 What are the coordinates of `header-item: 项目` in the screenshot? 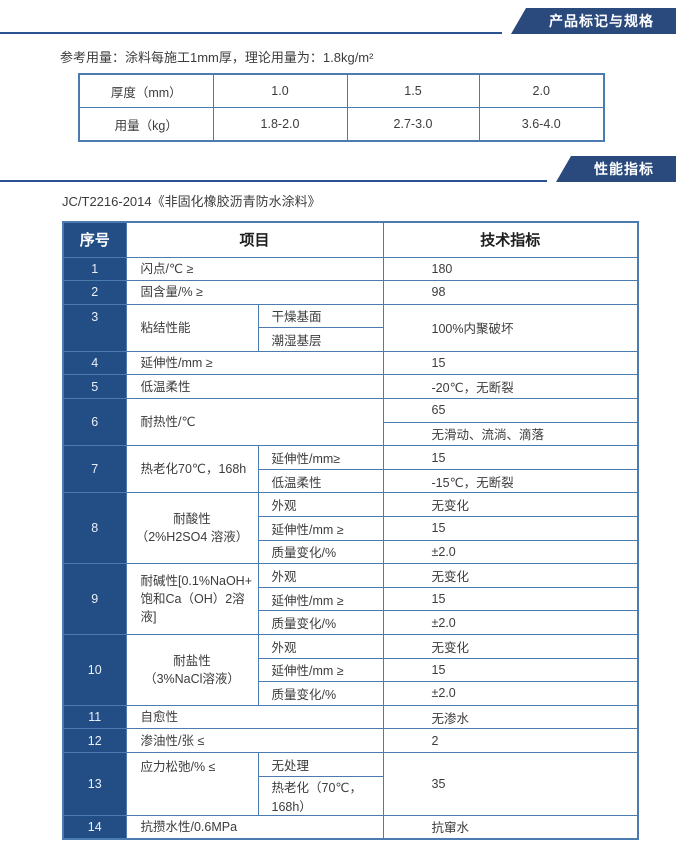 It's located at (254, 239).